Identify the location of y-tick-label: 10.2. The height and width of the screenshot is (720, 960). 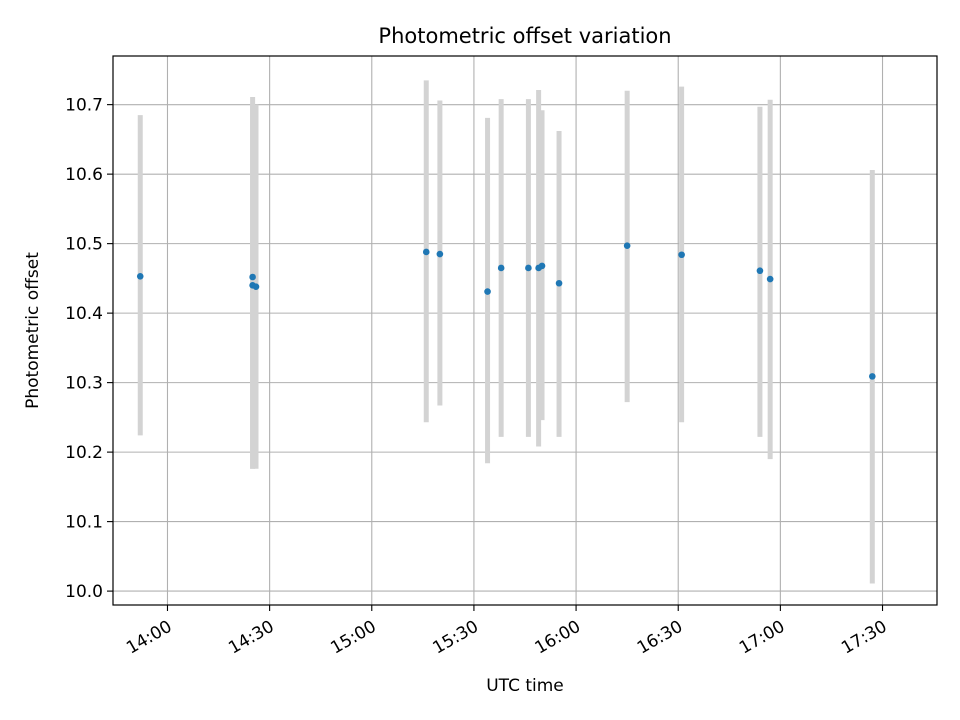
(84, 453).